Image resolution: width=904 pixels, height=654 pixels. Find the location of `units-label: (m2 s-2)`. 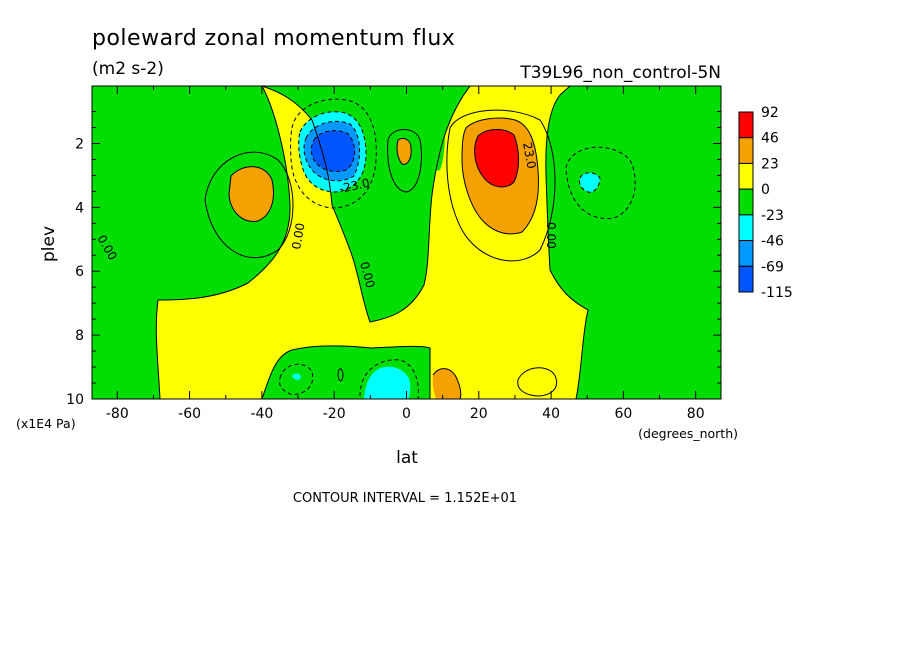

units-label: (m2 s-2) is located at coordinates (128, 69).